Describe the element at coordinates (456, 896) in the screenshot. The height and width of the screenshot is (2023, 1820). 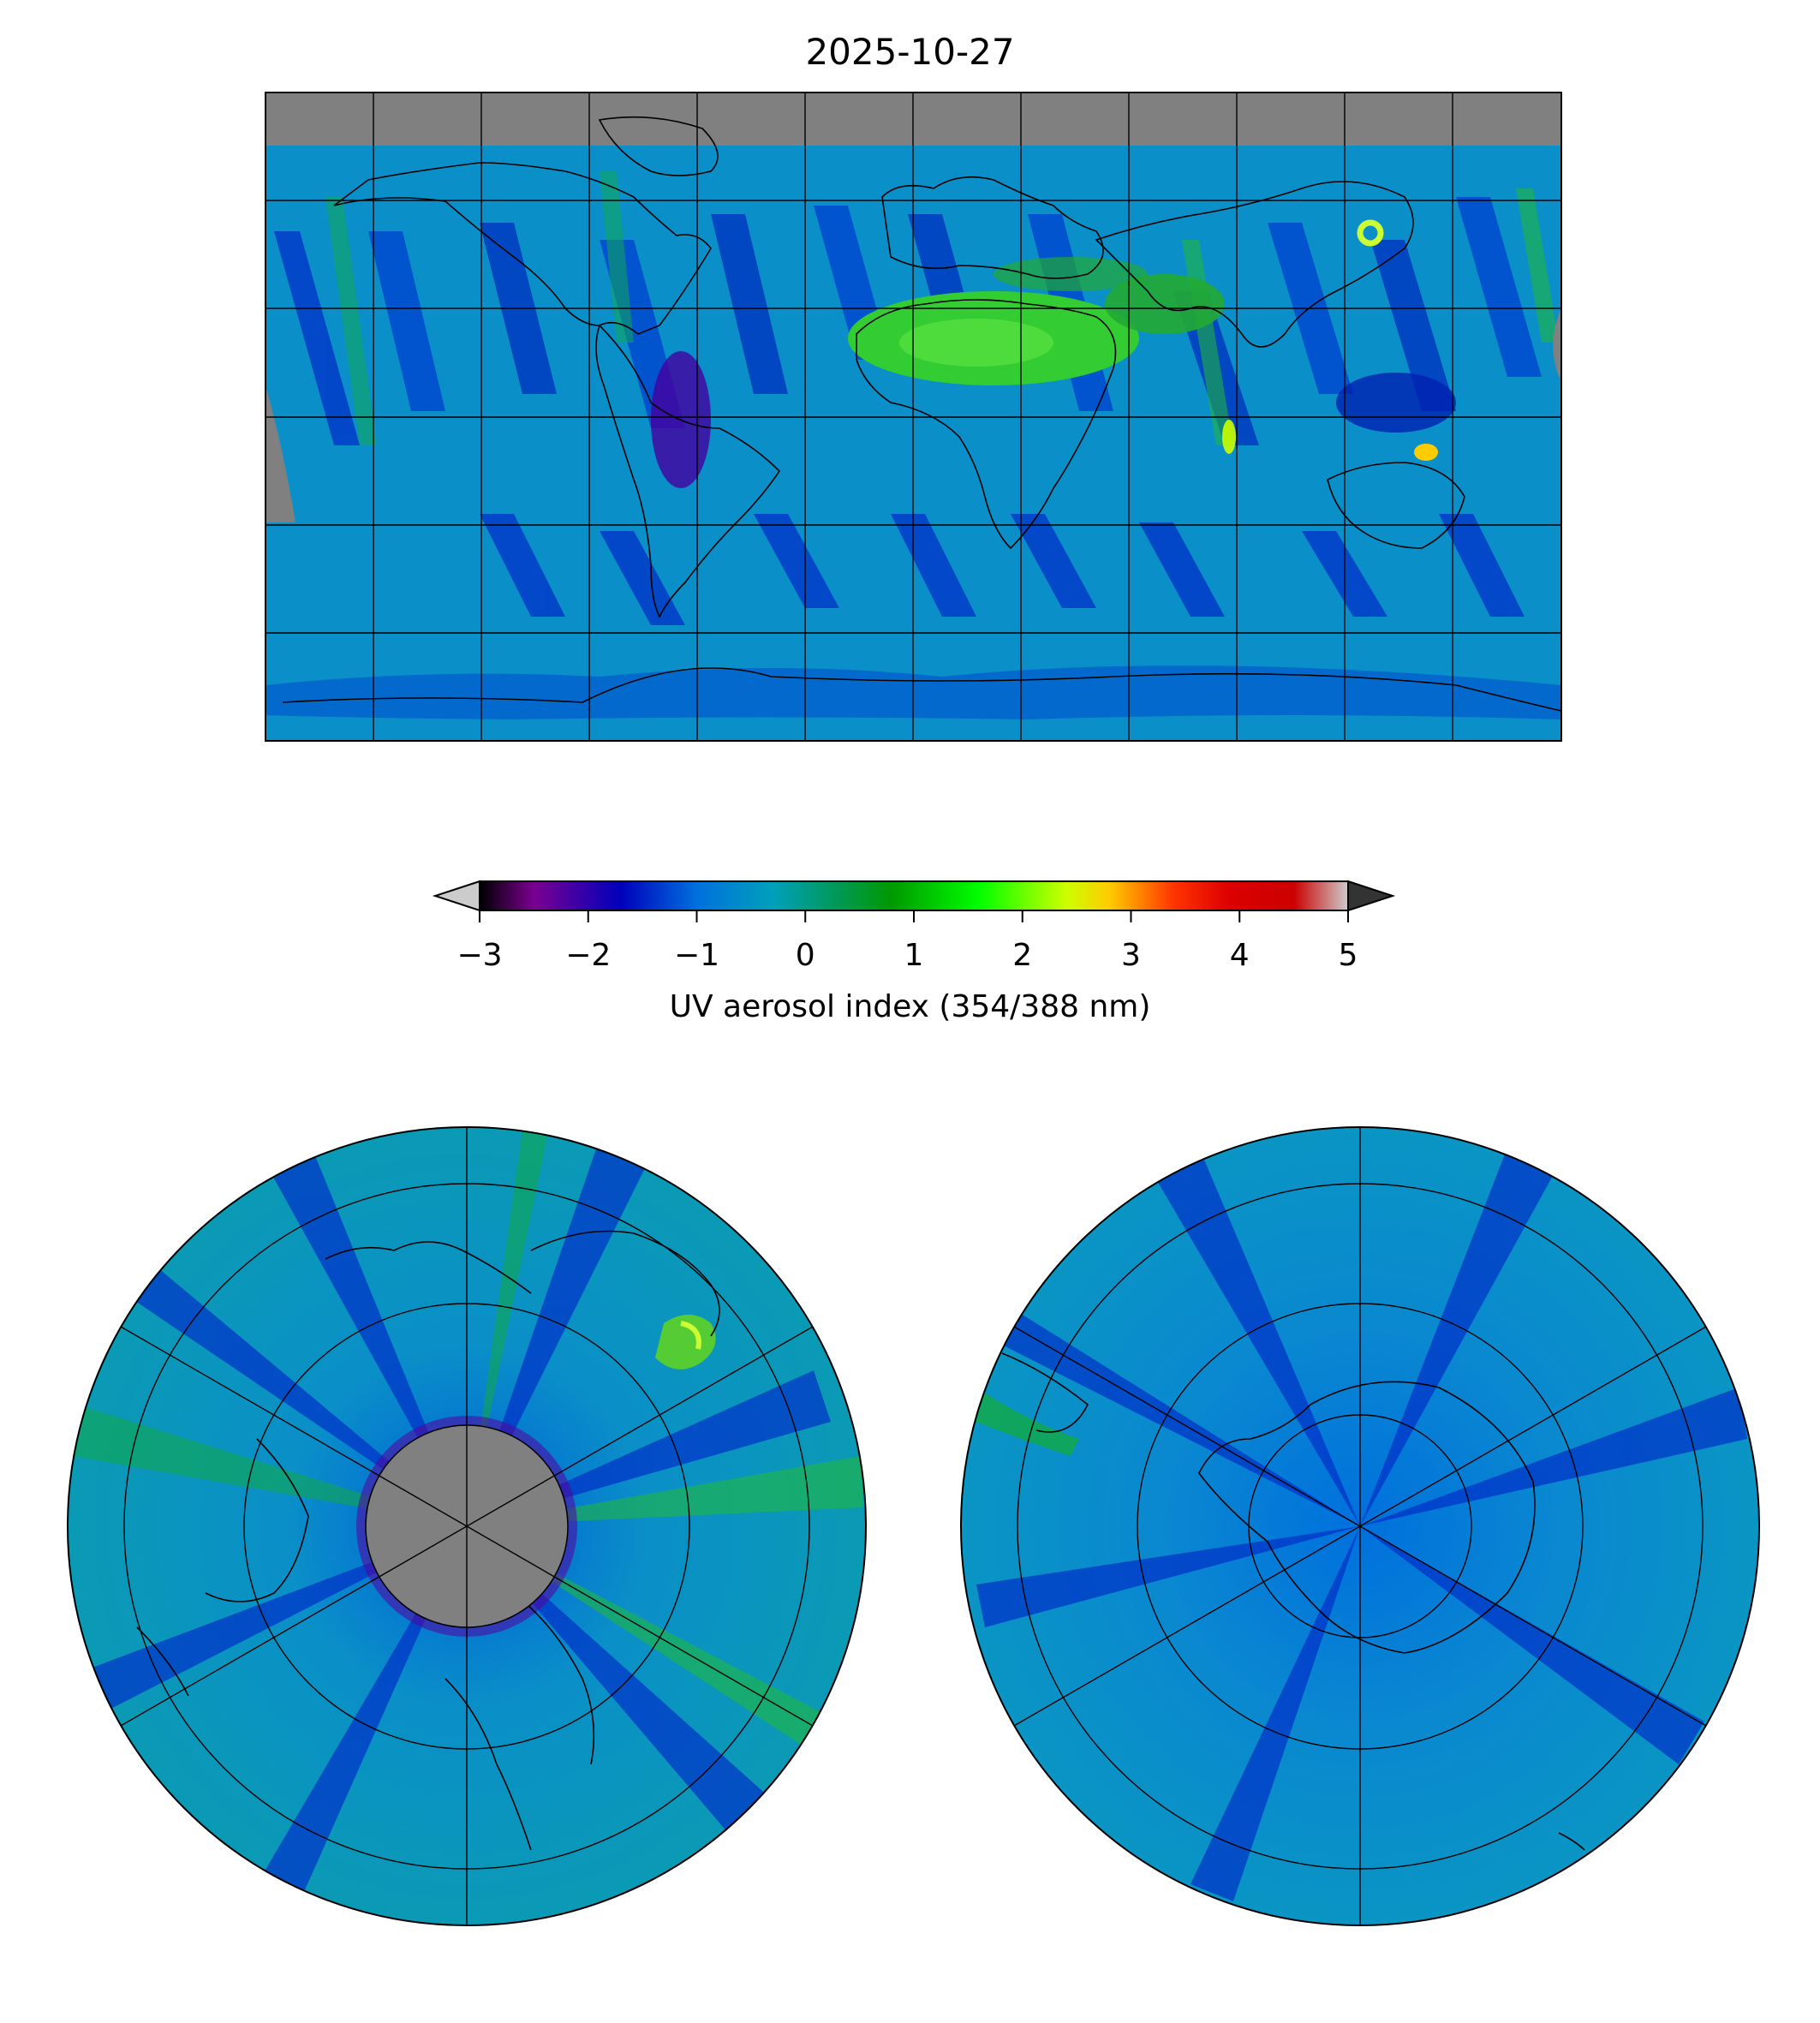
I see `colorbar-under-extension` at that location.